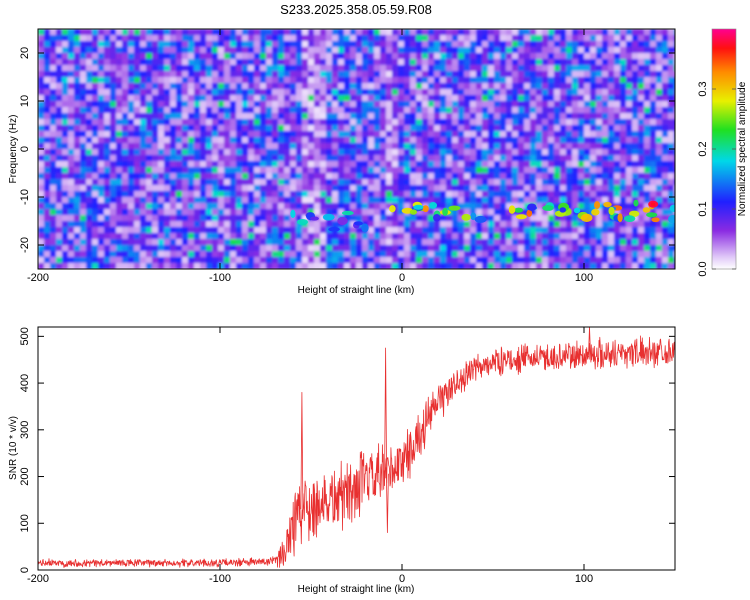 This screenshot has height=600, width=750. Describe the element at coordinates (25, 523) in the screenshot. I see `snr-ytick-label: 100` at that location.